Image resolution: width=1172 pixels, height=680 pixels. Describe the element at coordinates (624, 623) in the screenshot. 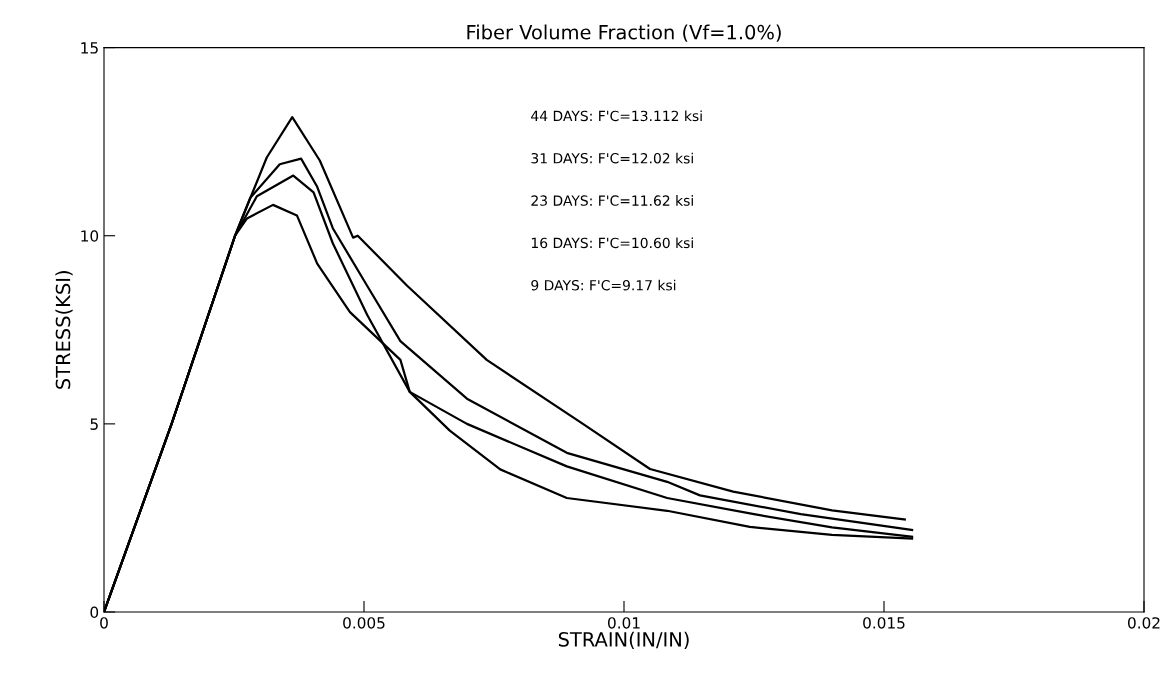

I see `x-tick-label: 0.01` at that location.